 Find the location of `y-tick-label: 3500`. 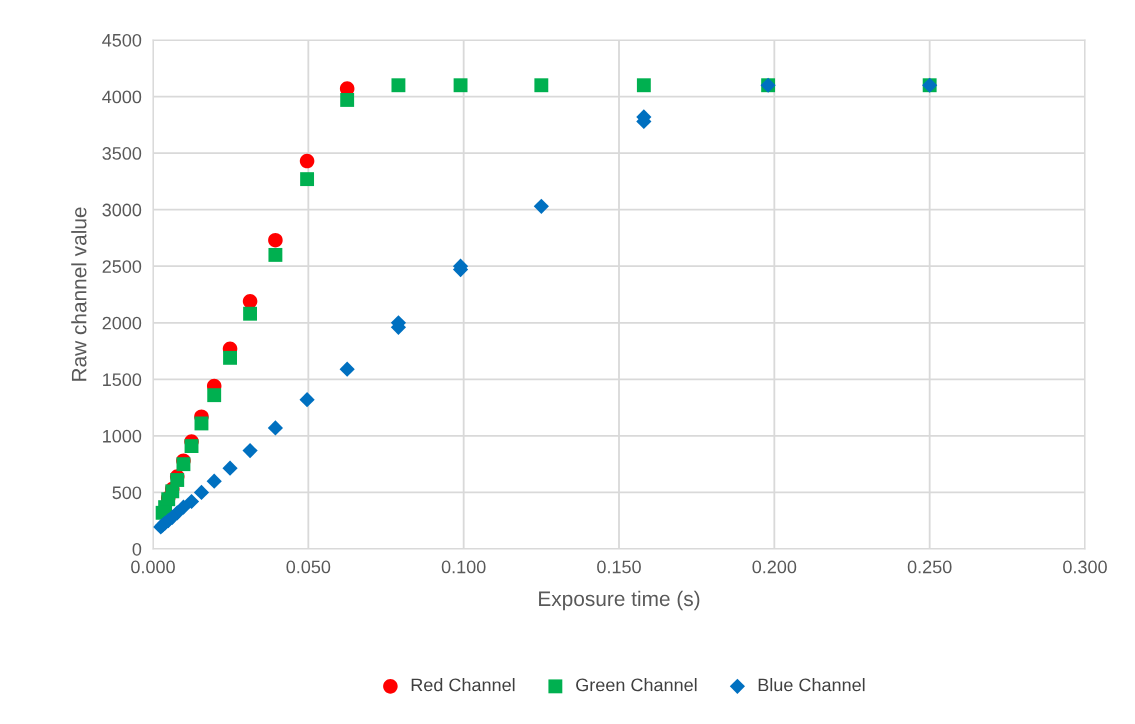

y-tick-label: 3500 is located at coordinates (122, 153).